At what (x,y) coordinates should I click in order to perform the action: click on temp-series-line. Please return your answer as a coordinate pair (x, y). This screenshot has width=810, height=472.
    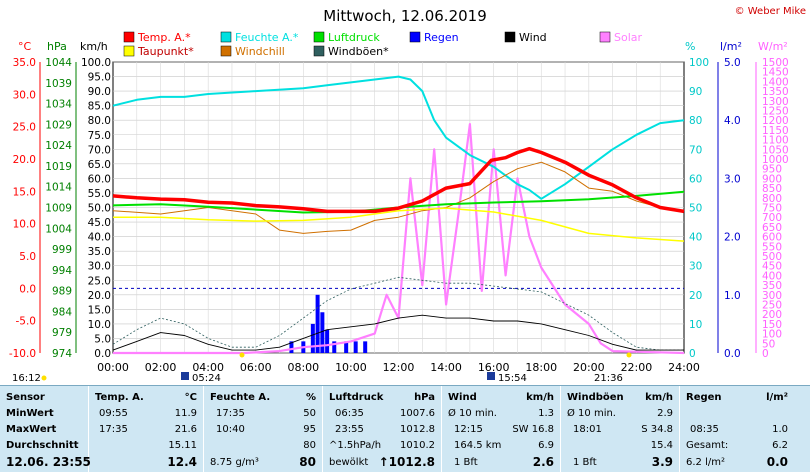
    Looking at the image, I should click on (398, 180).